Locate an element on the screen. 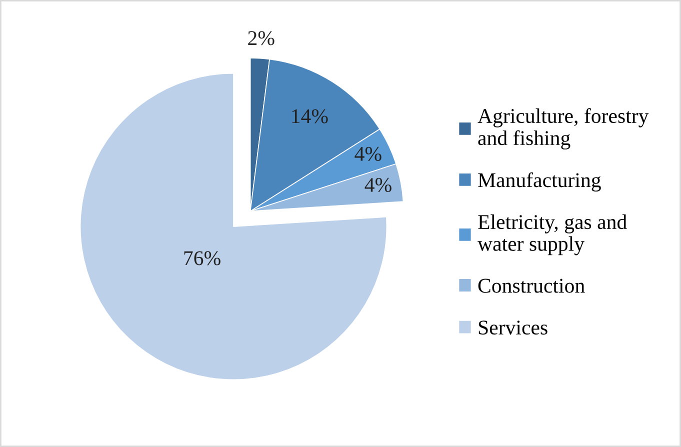 The height and width of the screenshot is (447, 681). legend-label: Services is located at coordinates (513, 327).